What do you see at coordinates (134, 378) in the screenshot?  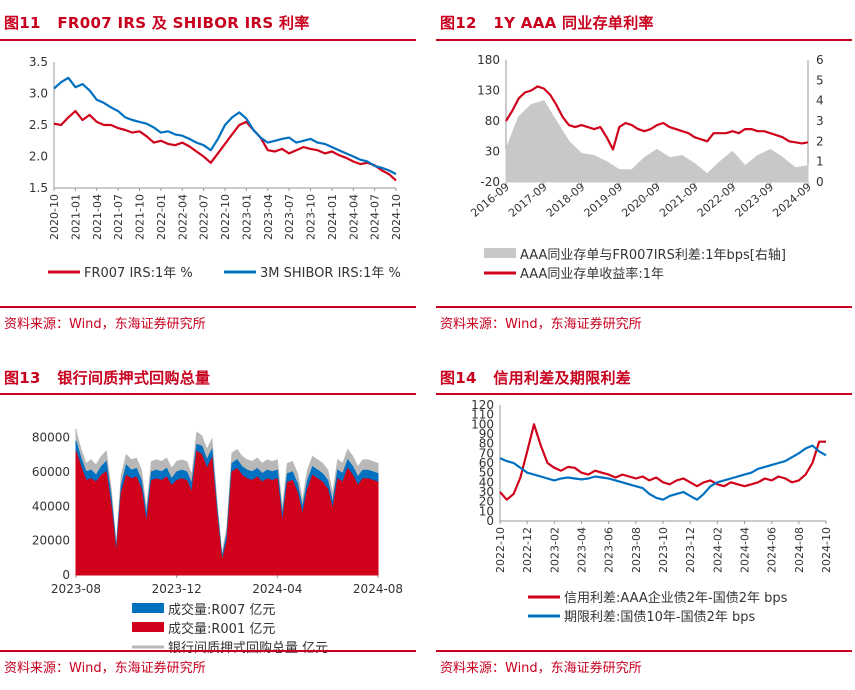 I see `fig-title: 银行间质押式回购总量` at bounding box center [134, 378].